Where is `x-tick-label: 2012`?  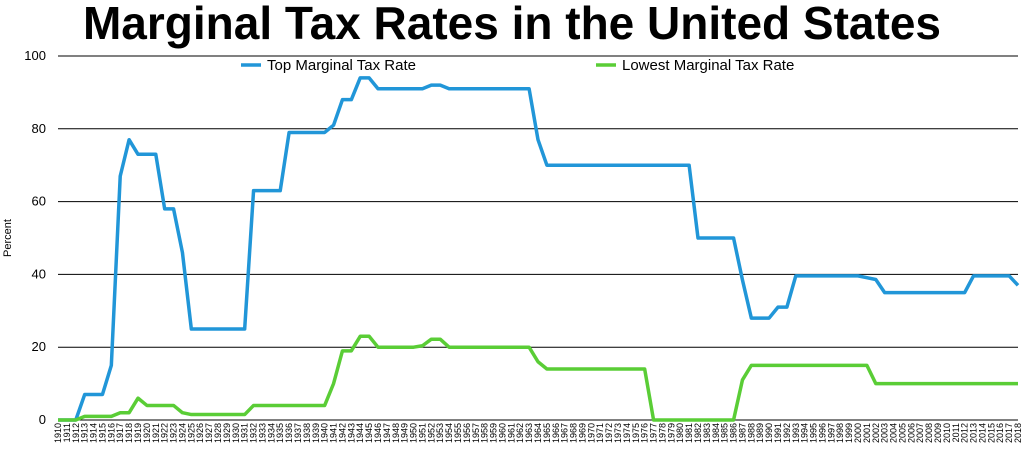
x-tick-label: 2012 is located at coordinates (965, 433).